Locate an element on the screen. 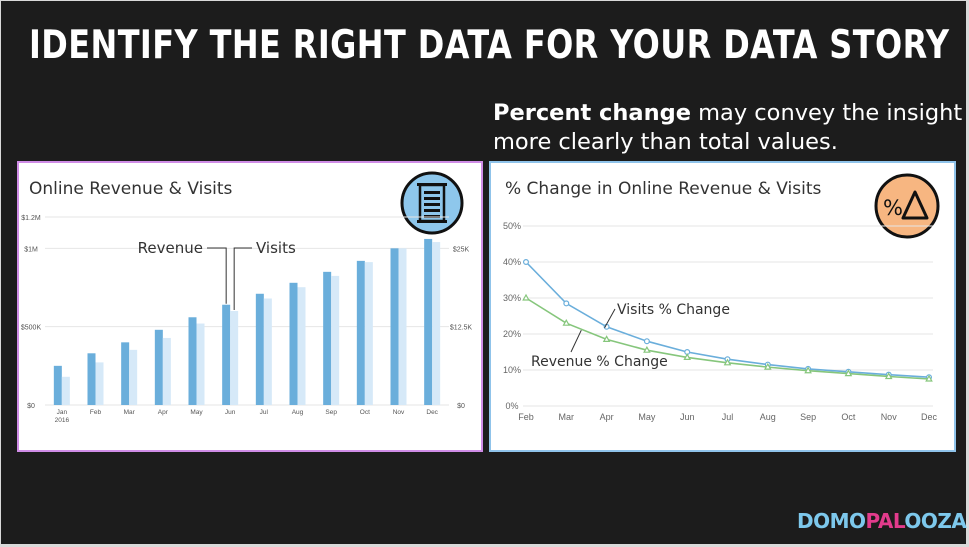 This screenshot has height=547, width=969. left-tick-label: $0 is located at coordinates (31, 406).